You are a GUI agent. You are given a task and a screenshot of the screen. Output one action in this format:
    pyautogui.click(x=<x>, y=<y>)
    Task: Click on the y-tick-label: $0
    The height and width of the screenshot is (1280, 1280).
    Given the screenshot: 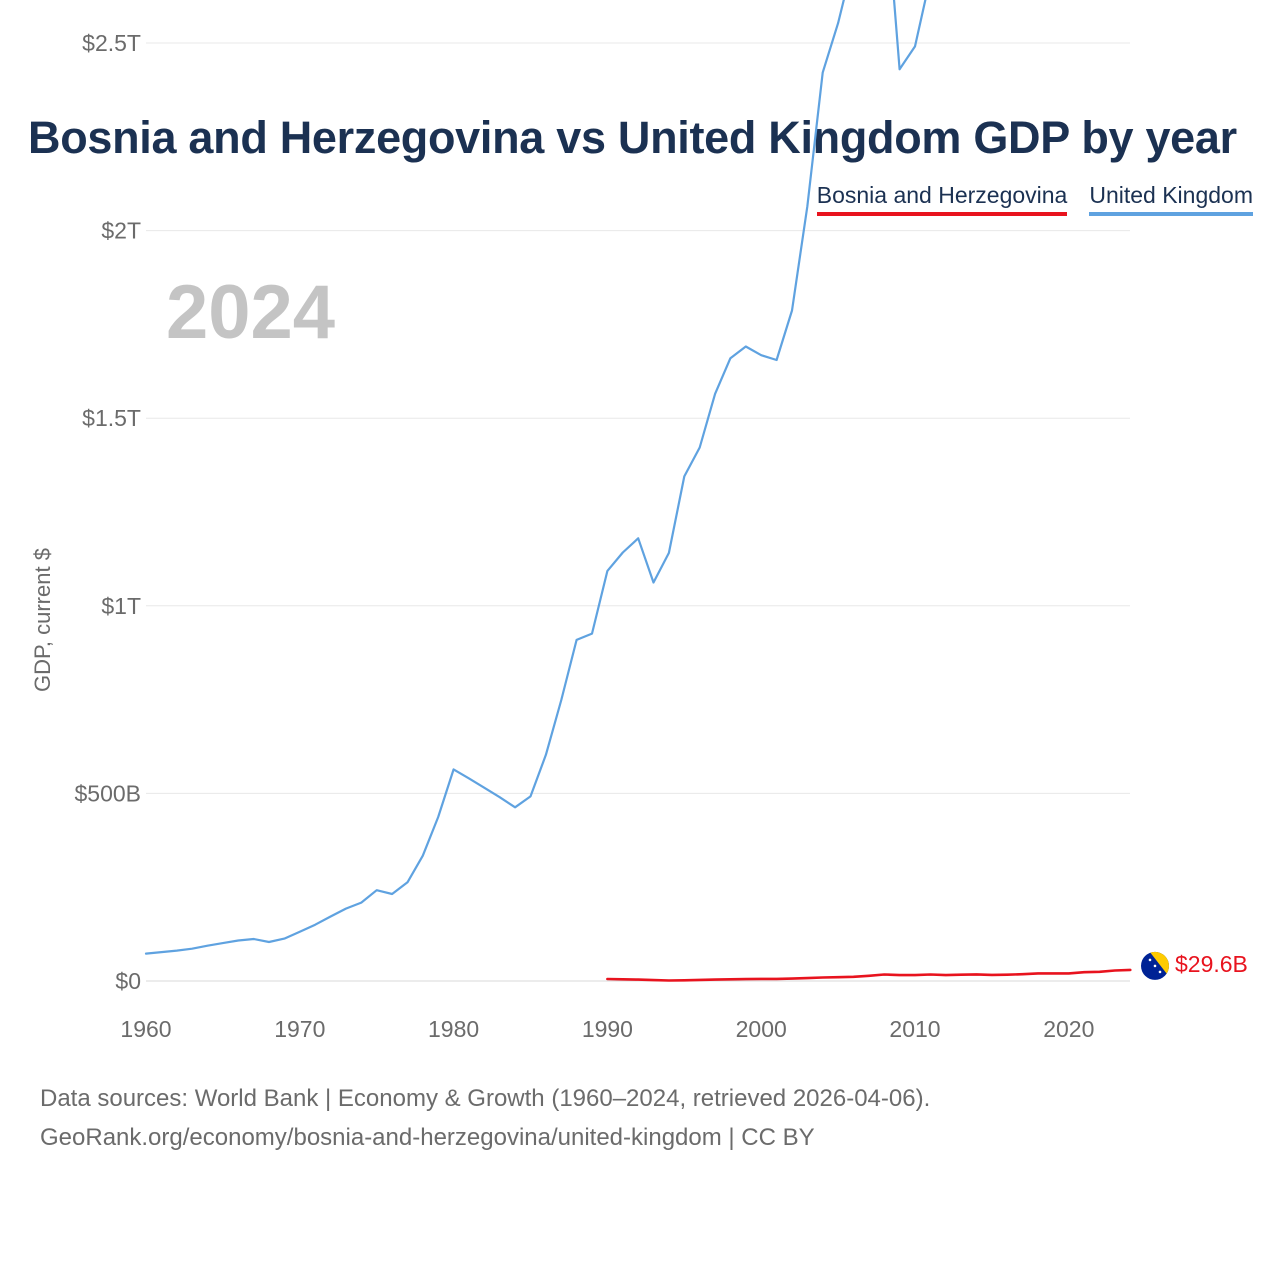 What is the action you would take?
    pyautogui.click(x=128, y=981)
    